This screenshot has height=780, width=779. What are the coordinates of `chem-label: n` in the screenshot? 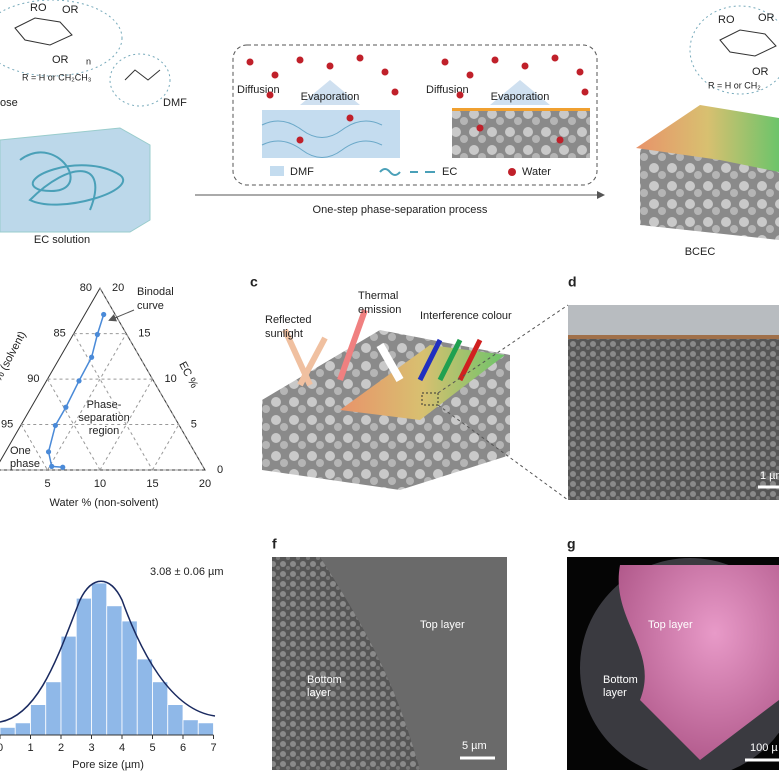 It's located at (88, 61).